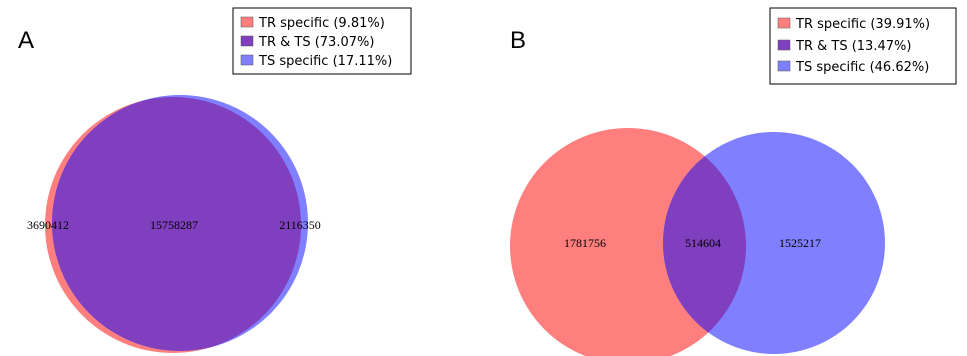 This screenshot has height=356, width=967. I want to click on legend-label-overlap-b: TR & TS (13.47%), so click(853, 46).